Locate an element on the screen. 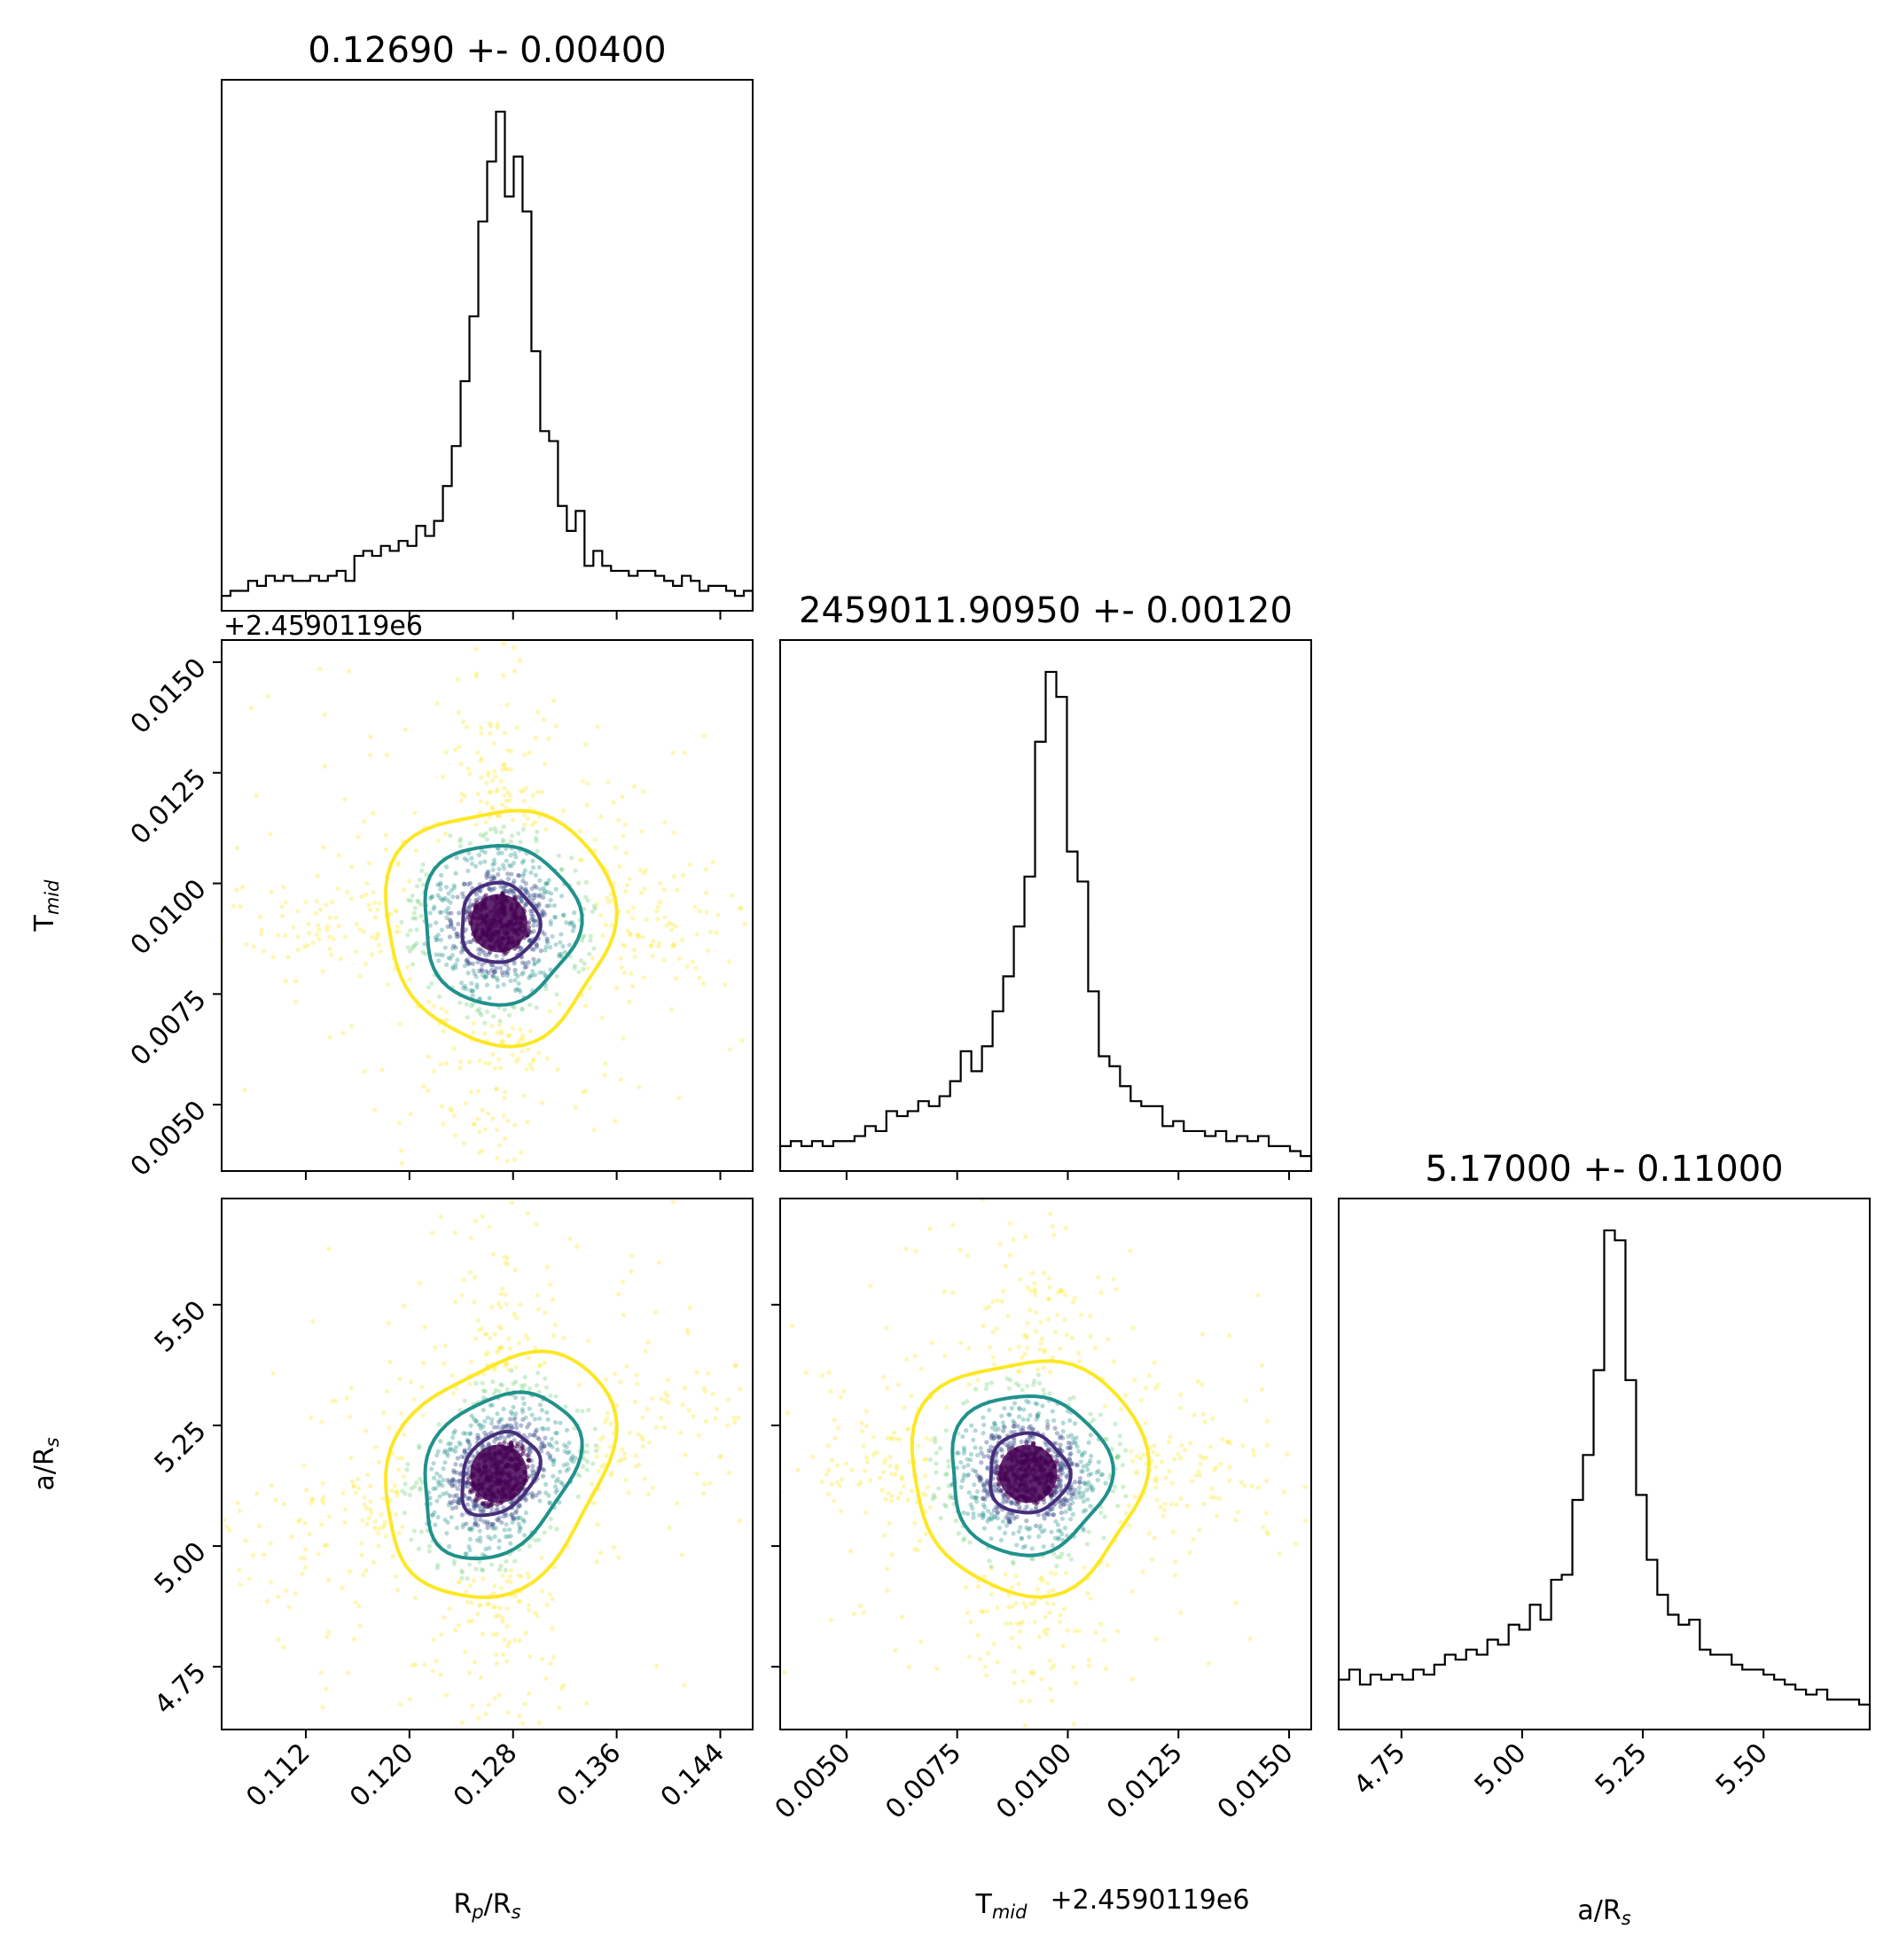 The width and height of the screenshot is (1899, 1960). x-axis-label-tmid-sub: mid is located at coordinates (1010, 1912).